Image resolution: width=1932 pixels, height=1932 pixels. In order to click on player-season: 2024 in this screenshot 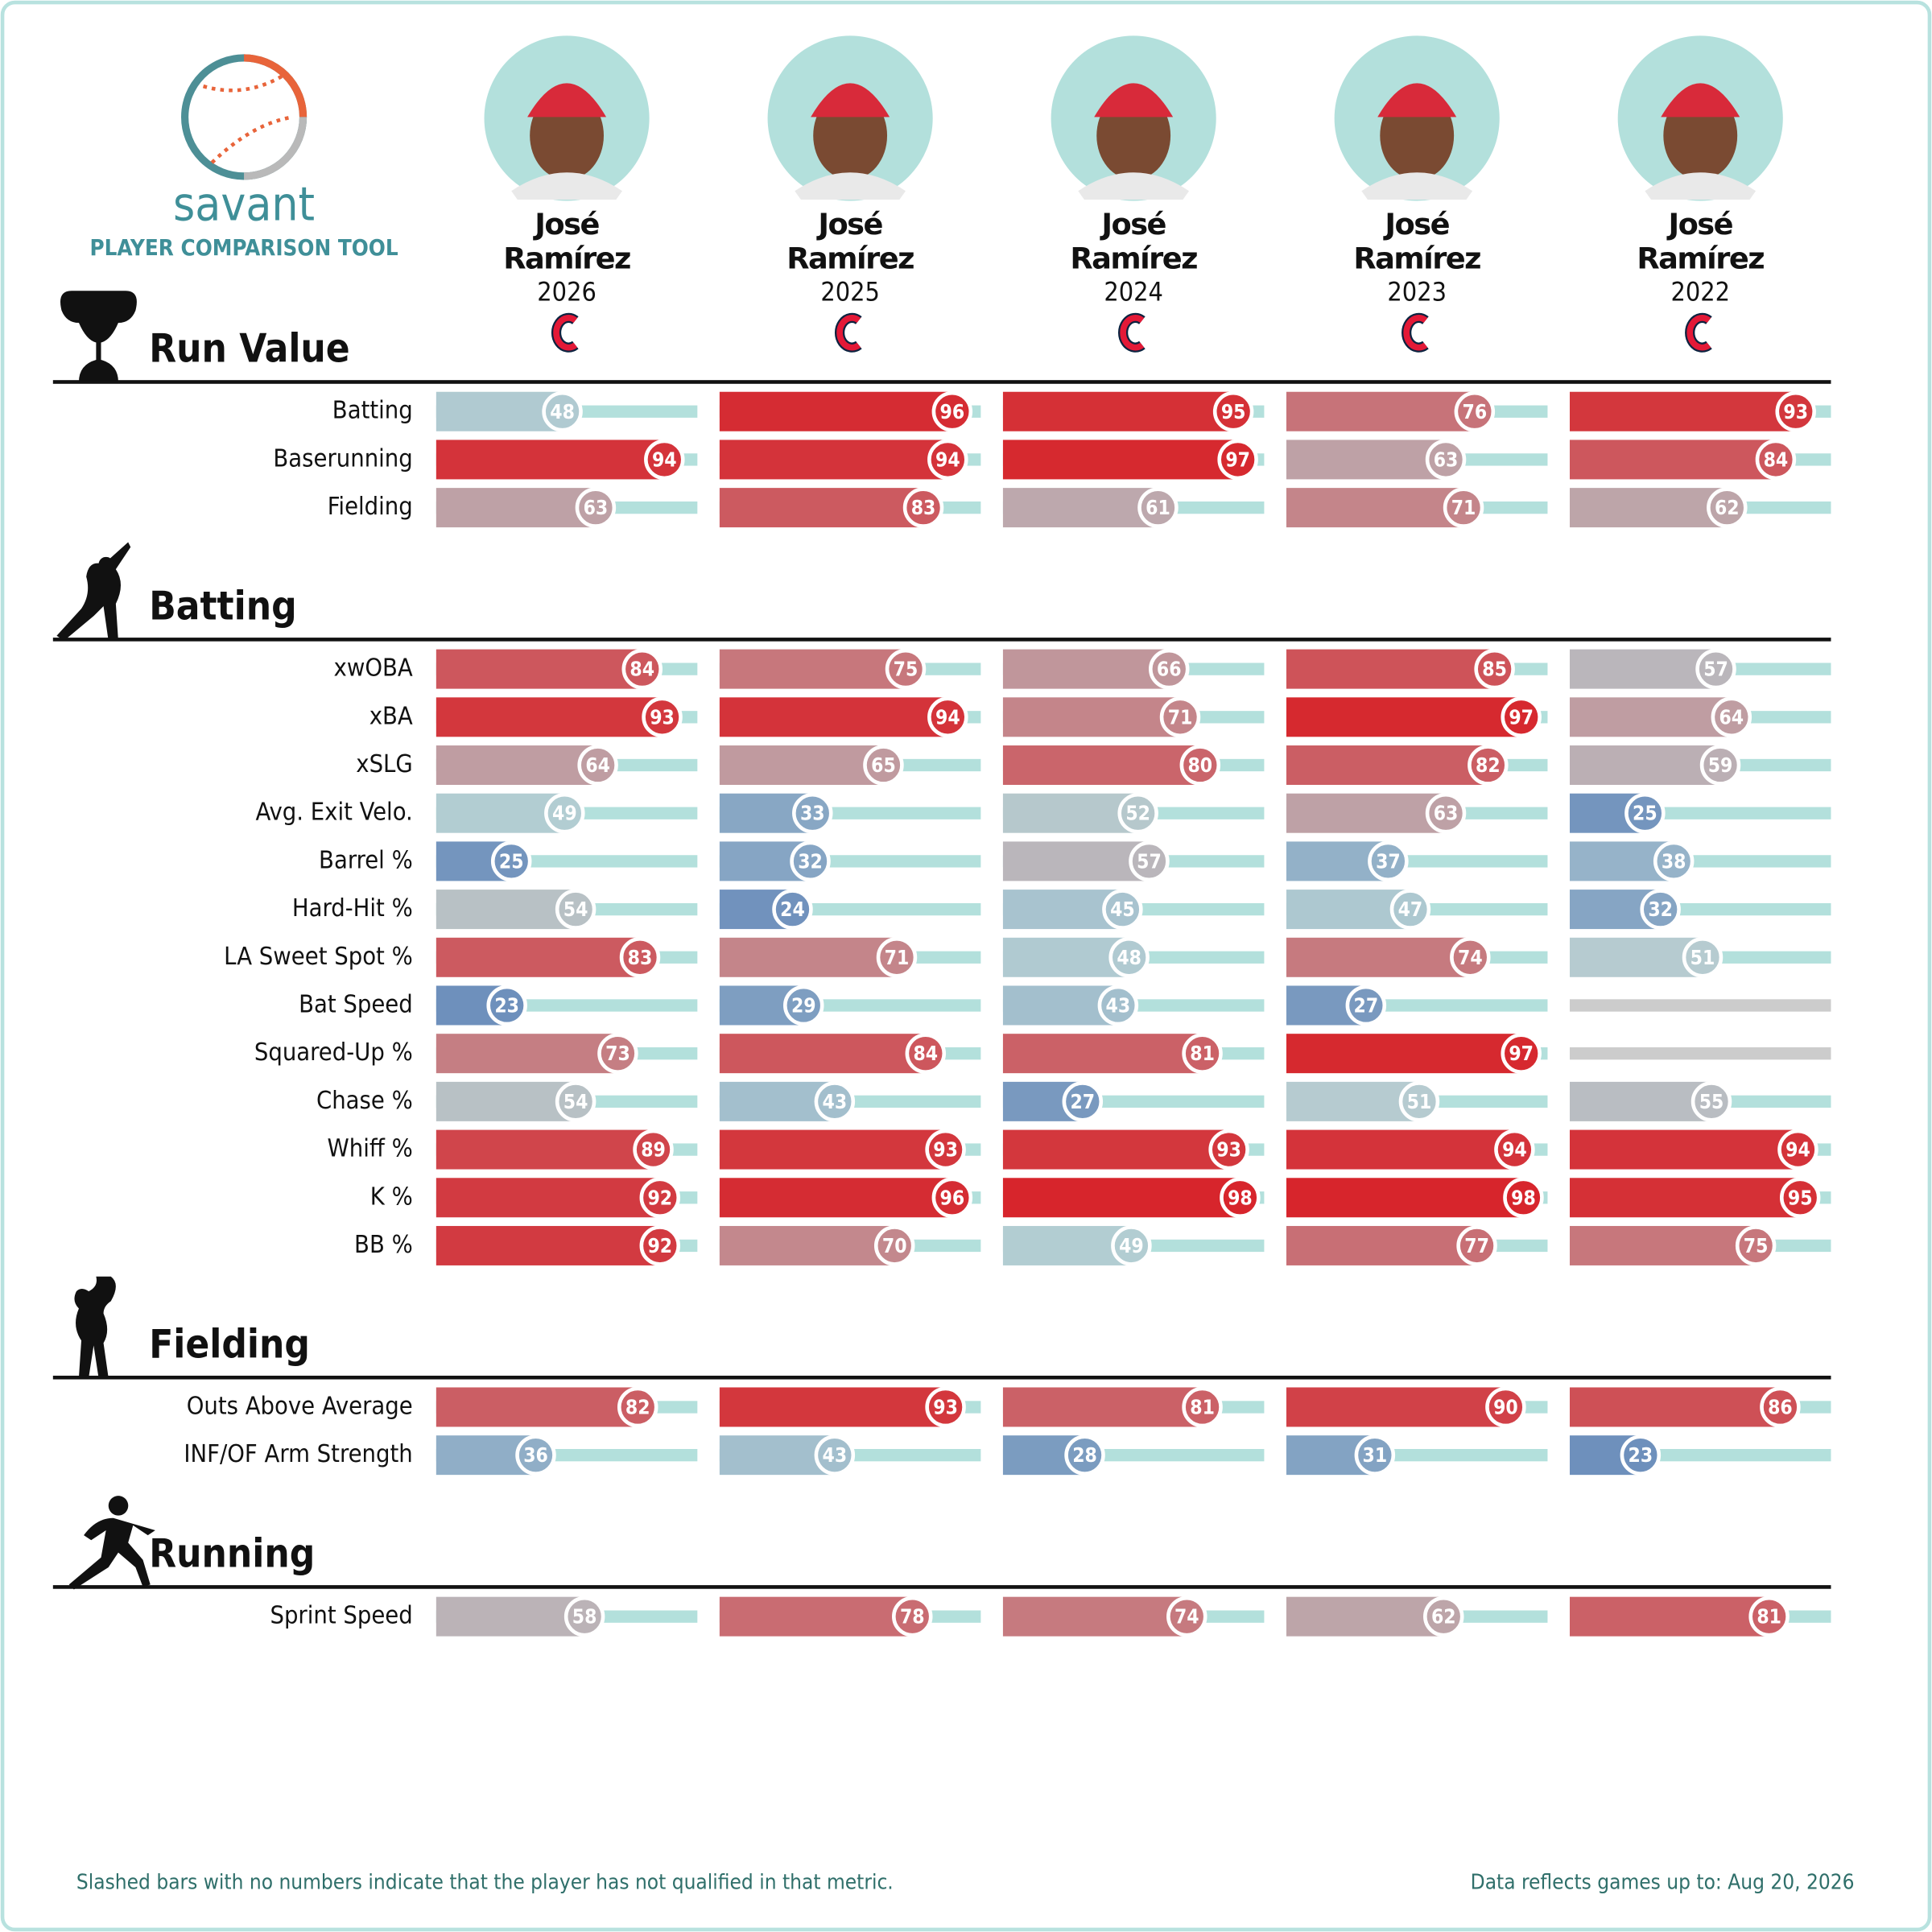, I will do `click(1133, 291)`.